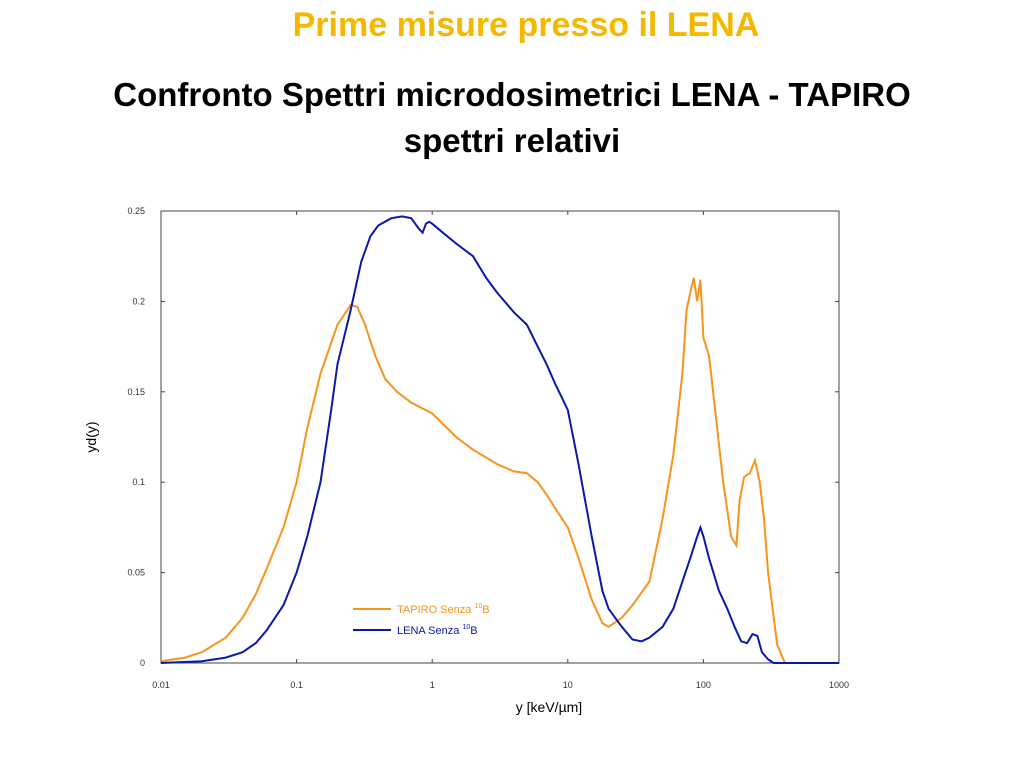 Image resolution: width=1024 pixels, height=768 pixels. Describe the element at coordinates (466, 627) in the screenshot. I see `legend-label-lena-sup: 10` at that location.